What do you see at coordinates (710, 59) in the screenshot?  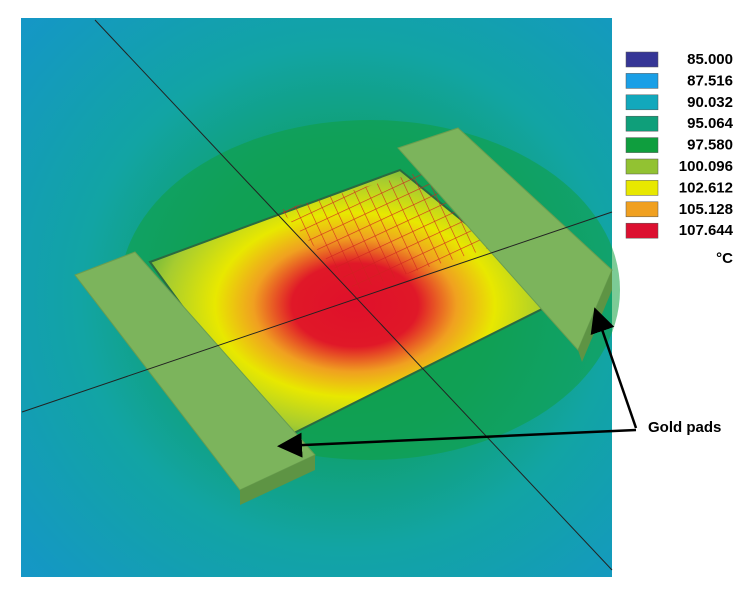 I see `legend-label: 85.000` at bounding box center [710, 59].